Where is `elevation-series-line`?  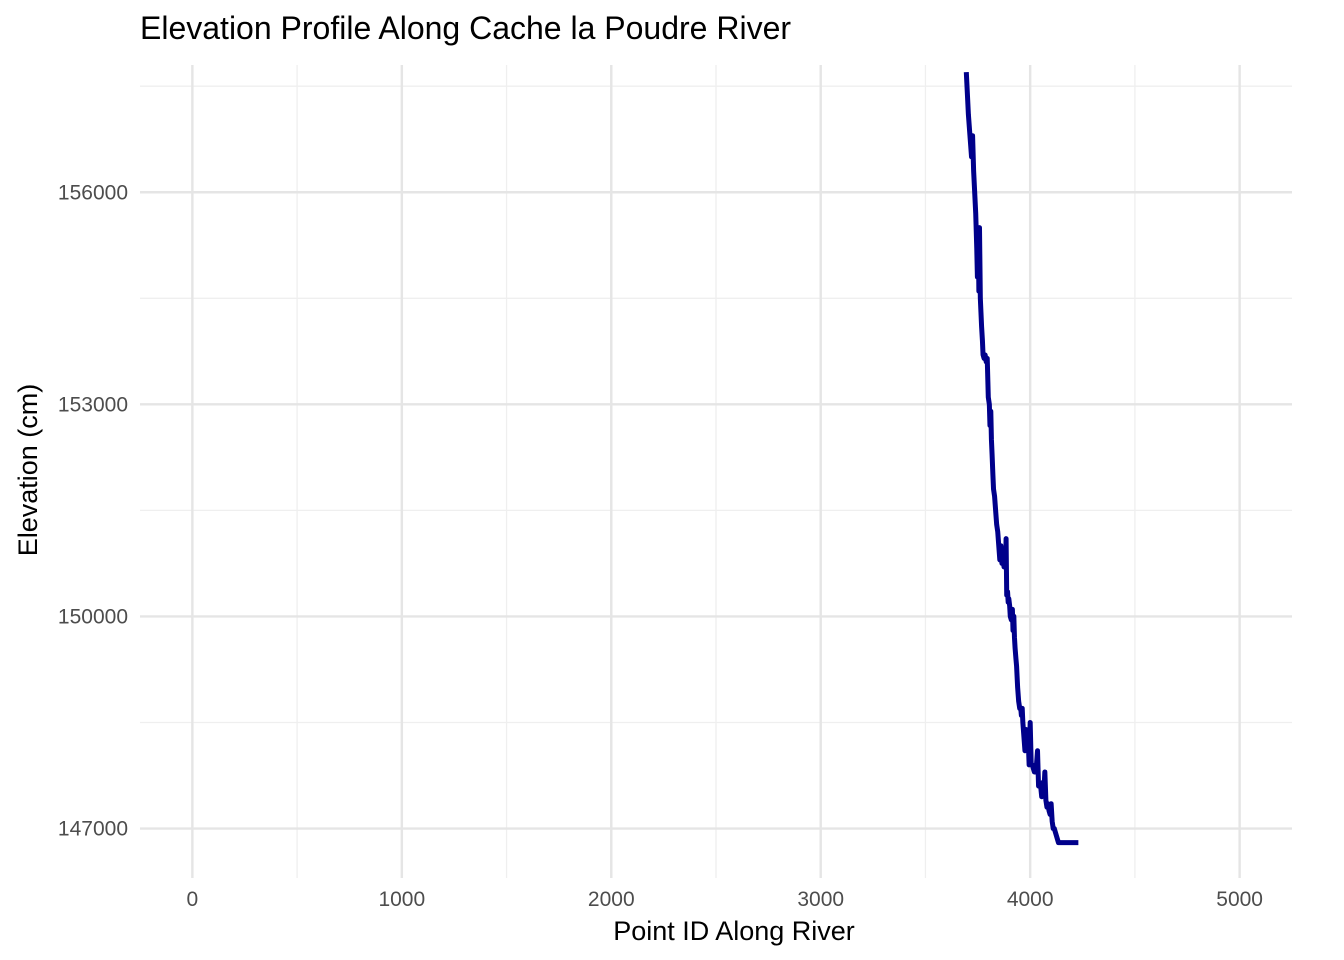
elevation-series-line is located at coordinates (1021, 458).